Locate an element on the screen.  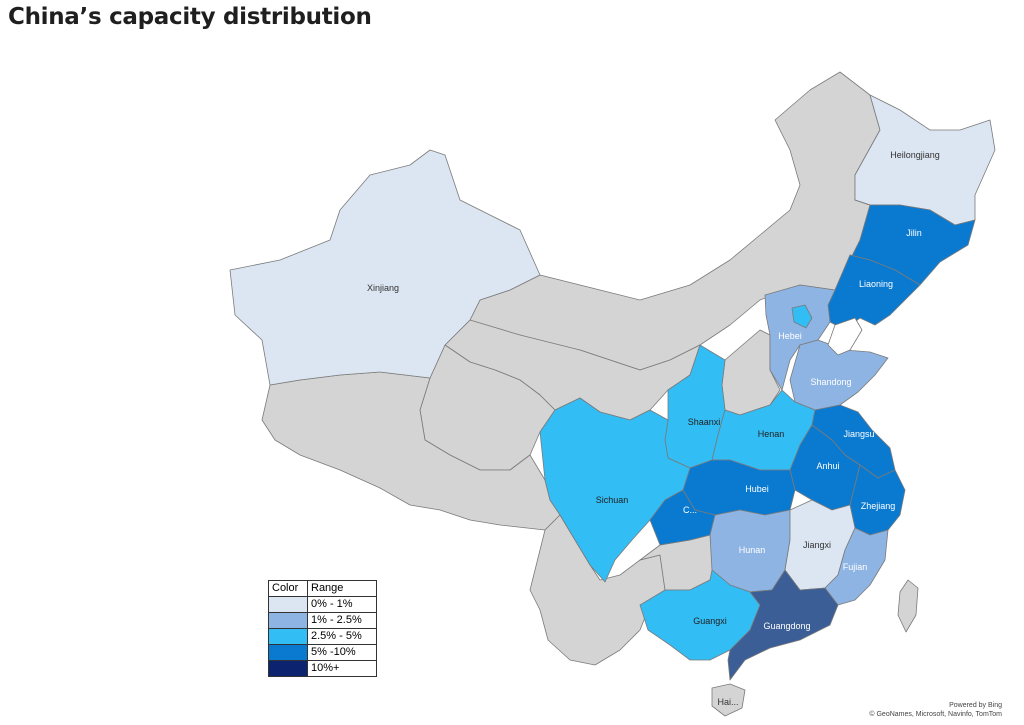
label-fujian: Fujian is located at coordinates (855, 567).